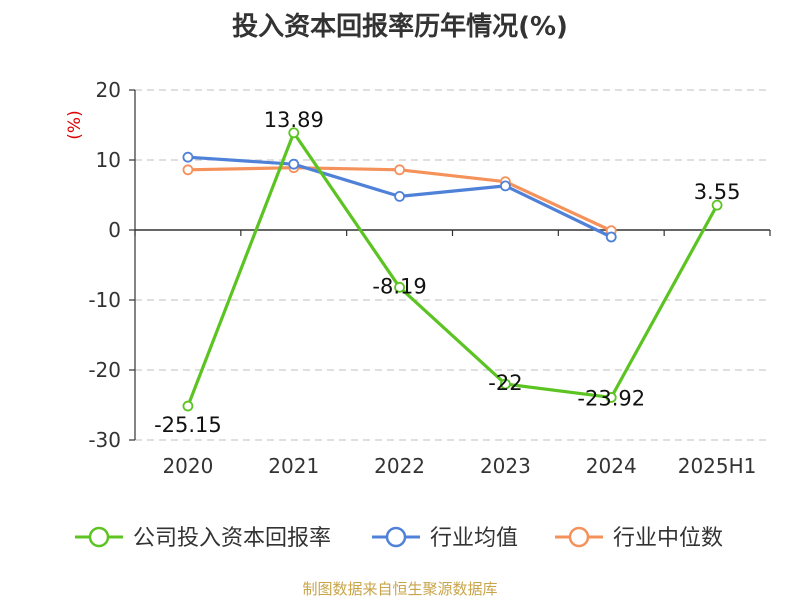 This screenshot has width=800, height=600. What do you see at coordinates (400, 589) in the screenshot?
I see `data-source-note: 制图数据来自恒生聚源数据库` at bounding box center [400, 589].